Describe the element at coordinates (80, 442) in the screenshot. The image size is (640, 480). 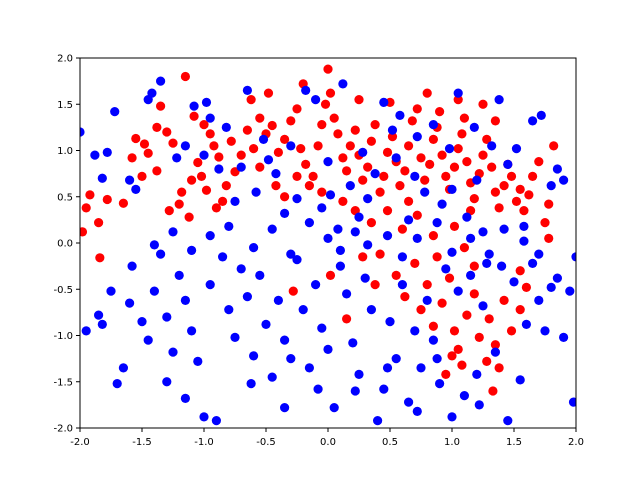
I see `x-tick-label: -2.0` at that location.